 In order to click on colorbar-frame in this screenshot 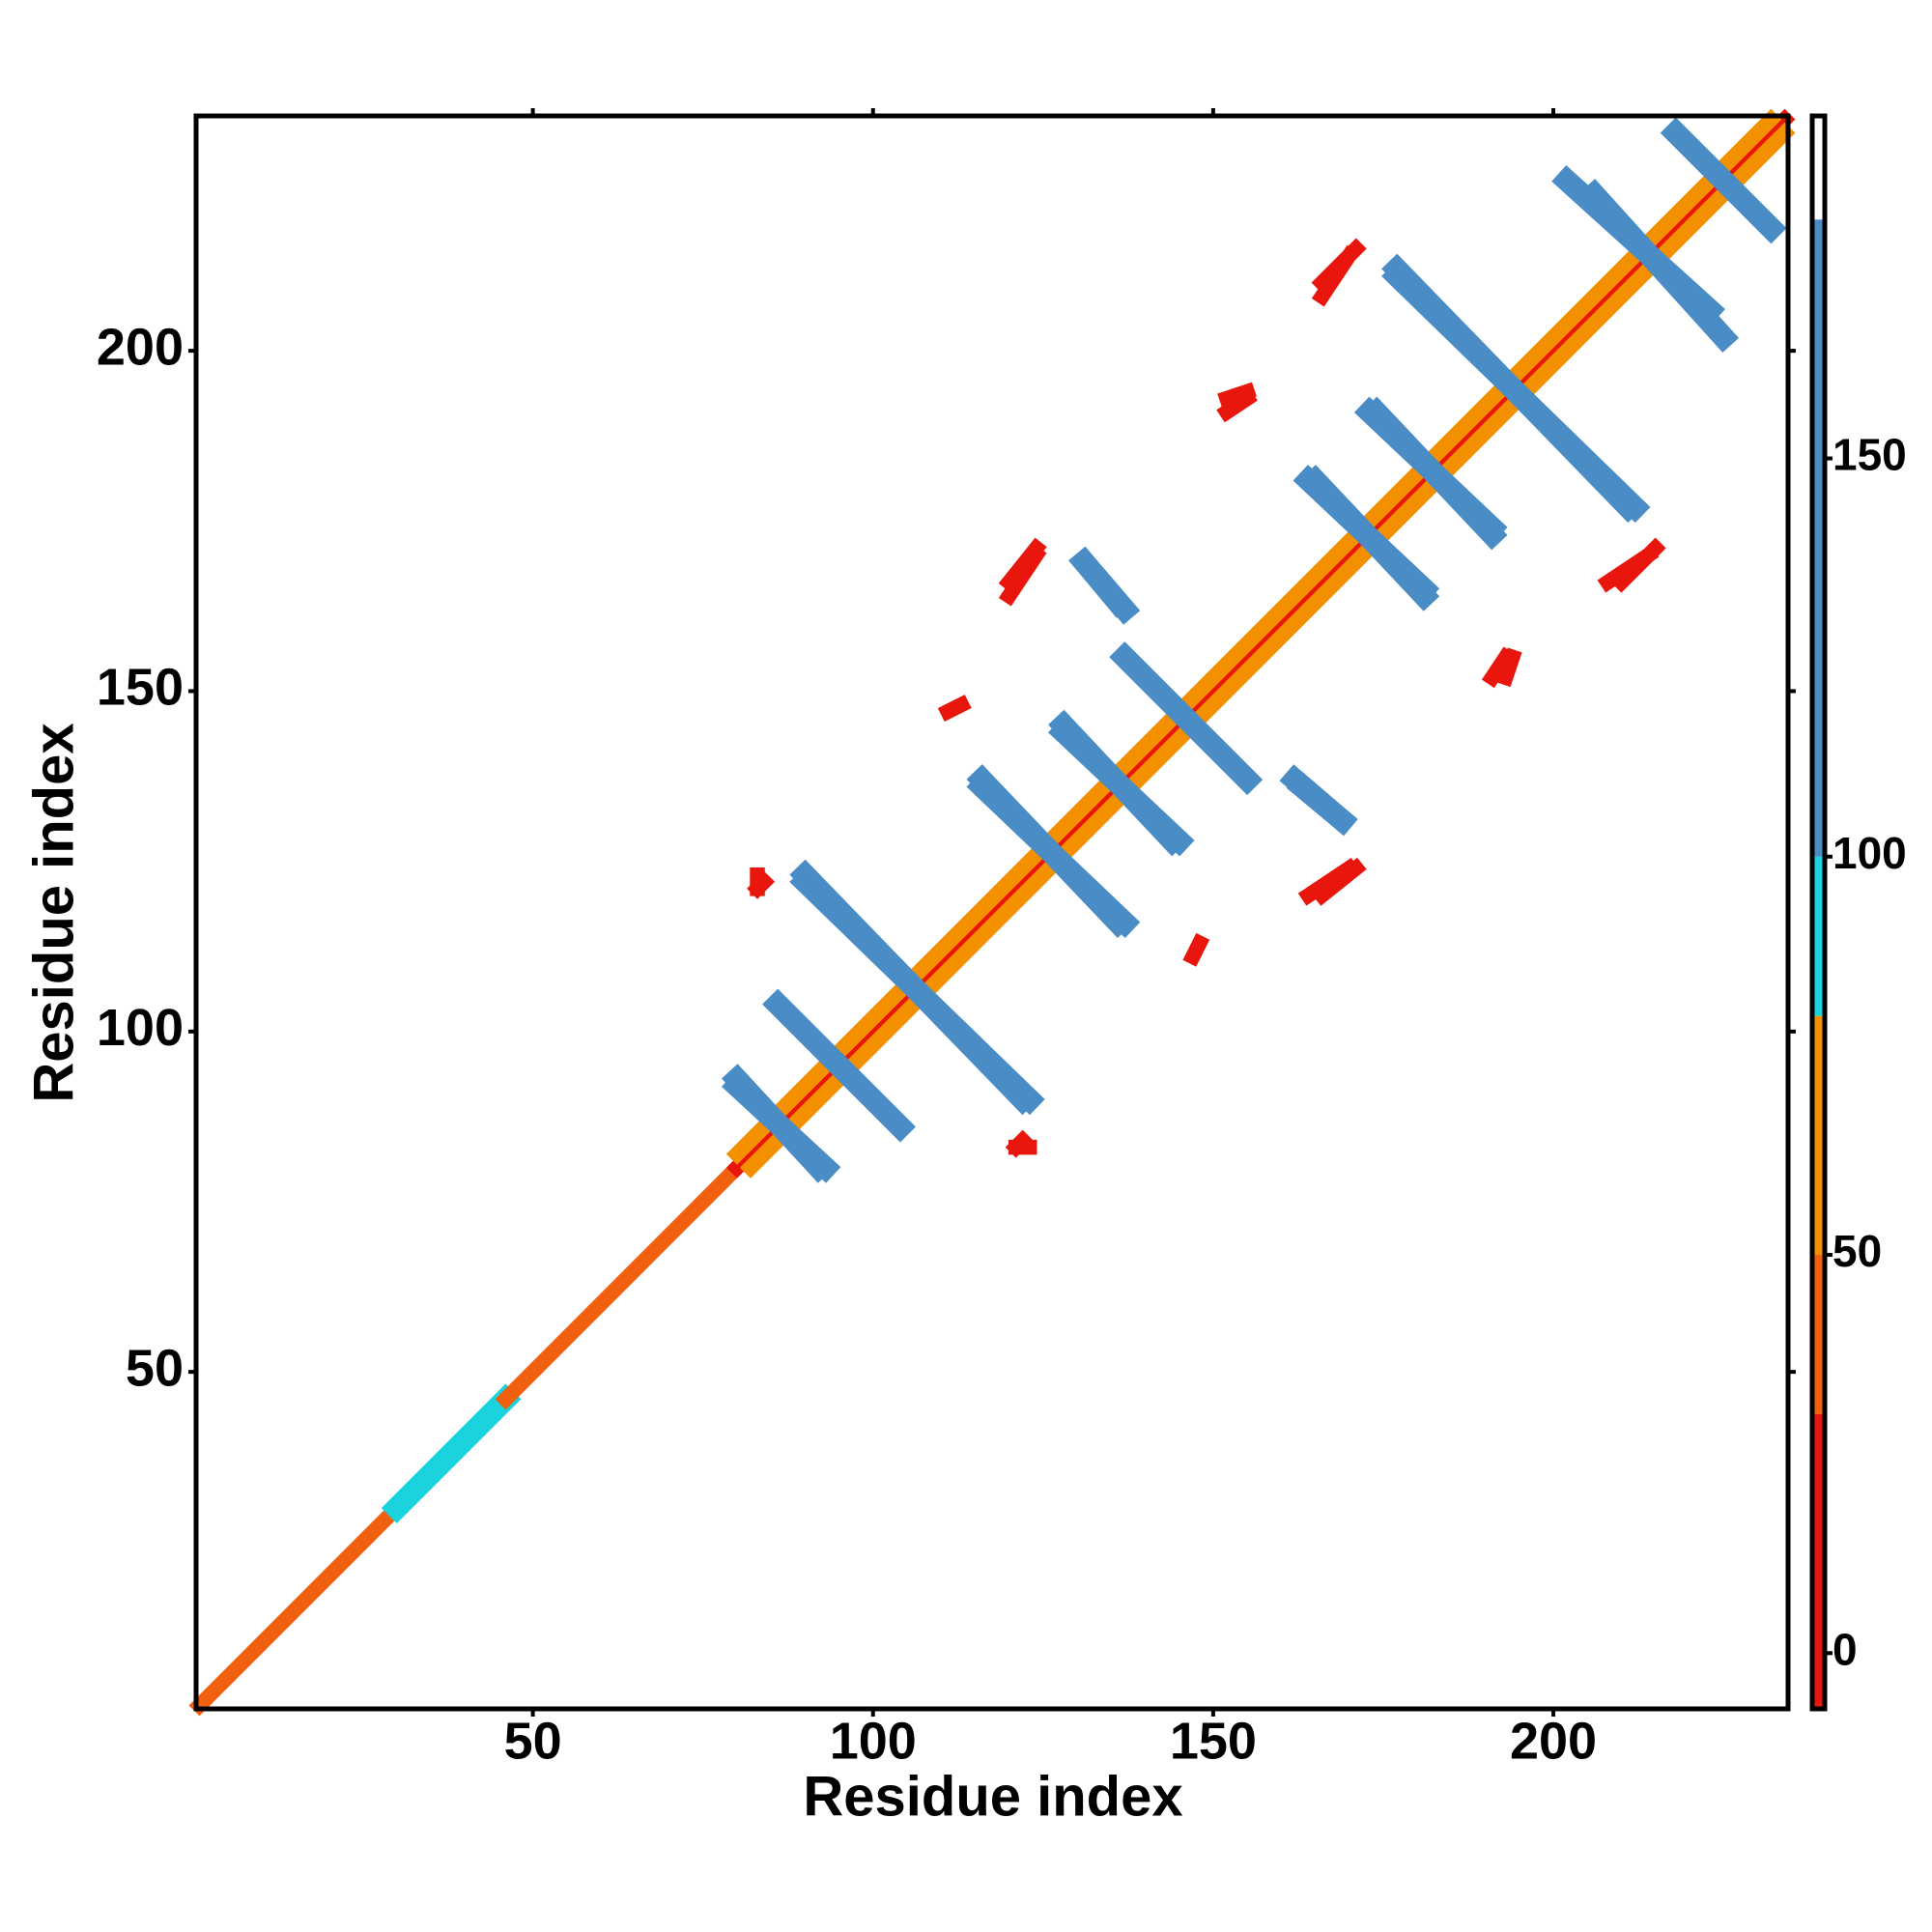, I will do `click(1818, 912)`.